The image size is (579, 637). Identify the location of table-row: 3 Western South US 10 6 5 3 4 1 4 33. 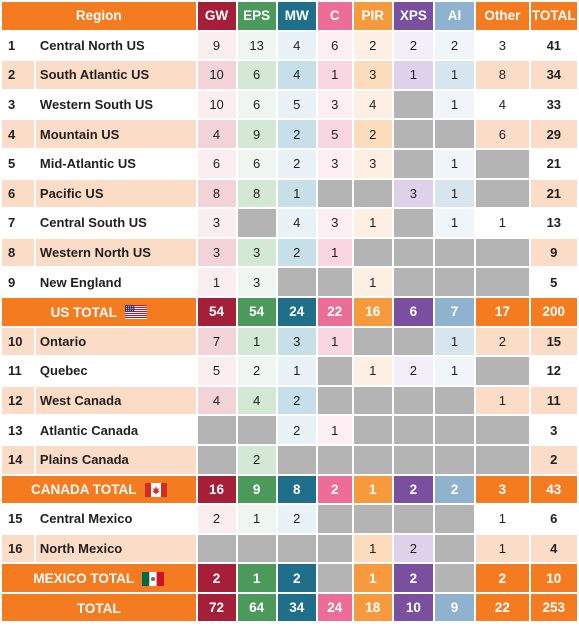
(289, 104).